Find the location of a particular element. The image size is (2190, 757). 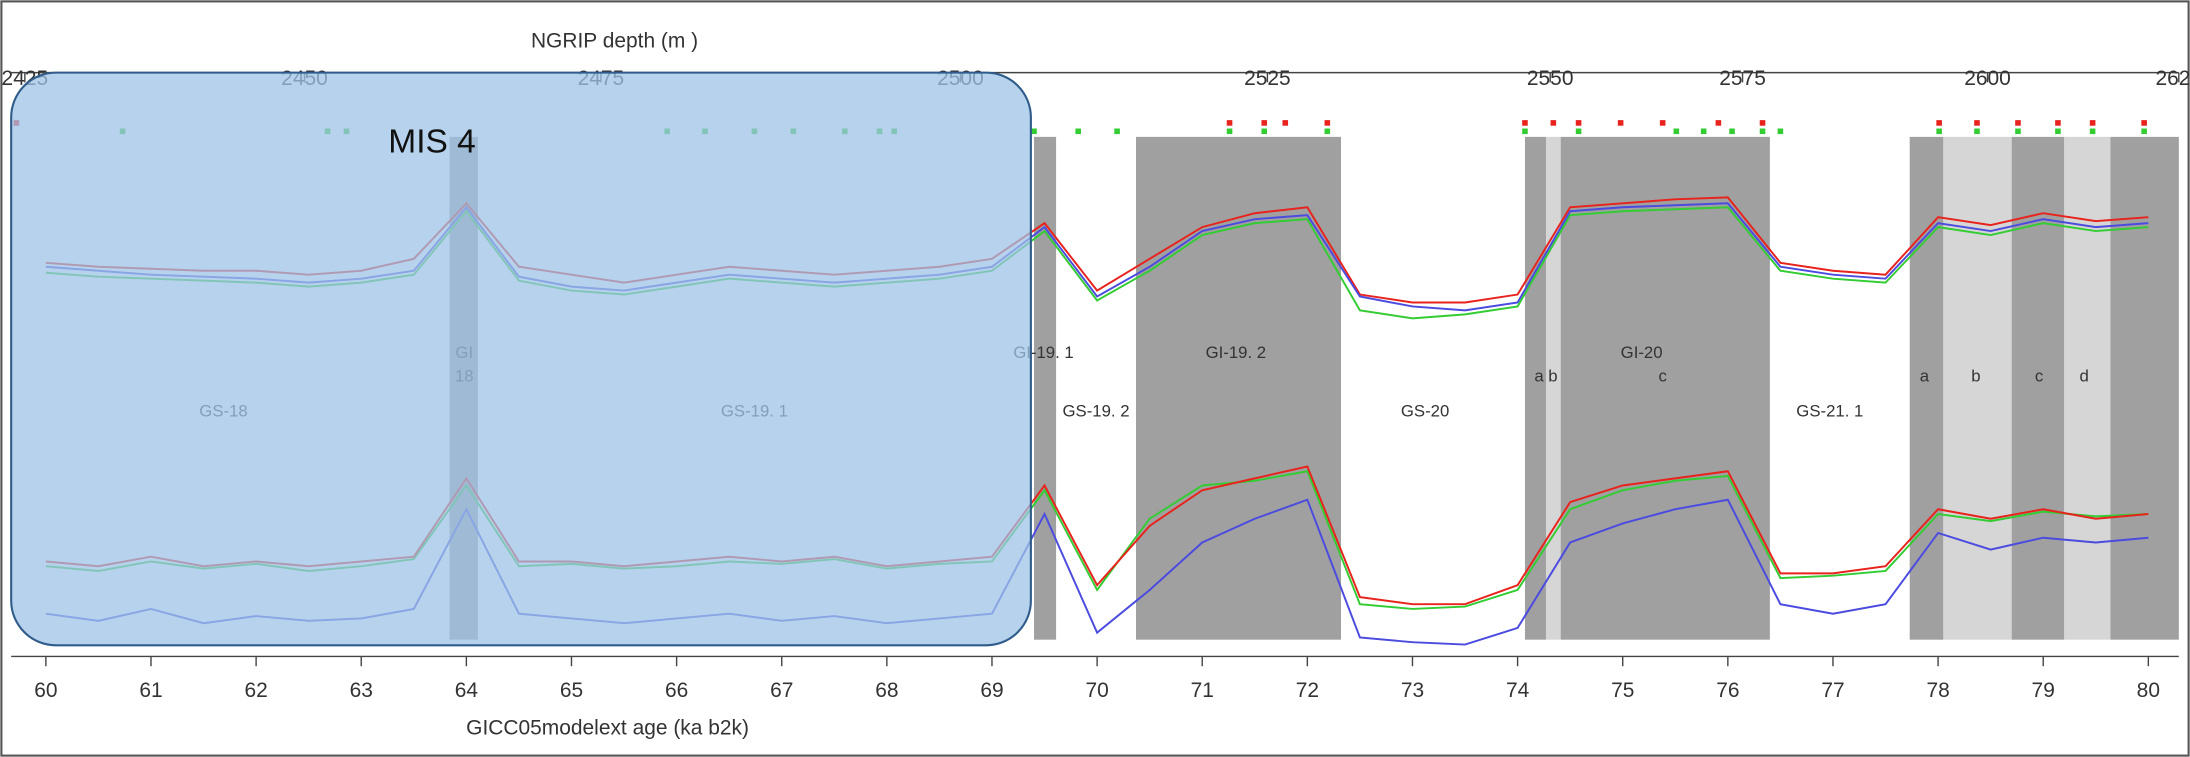

x-axis-label: GICC05modelext age (ka b2k) is located at coordinates (607, 728).